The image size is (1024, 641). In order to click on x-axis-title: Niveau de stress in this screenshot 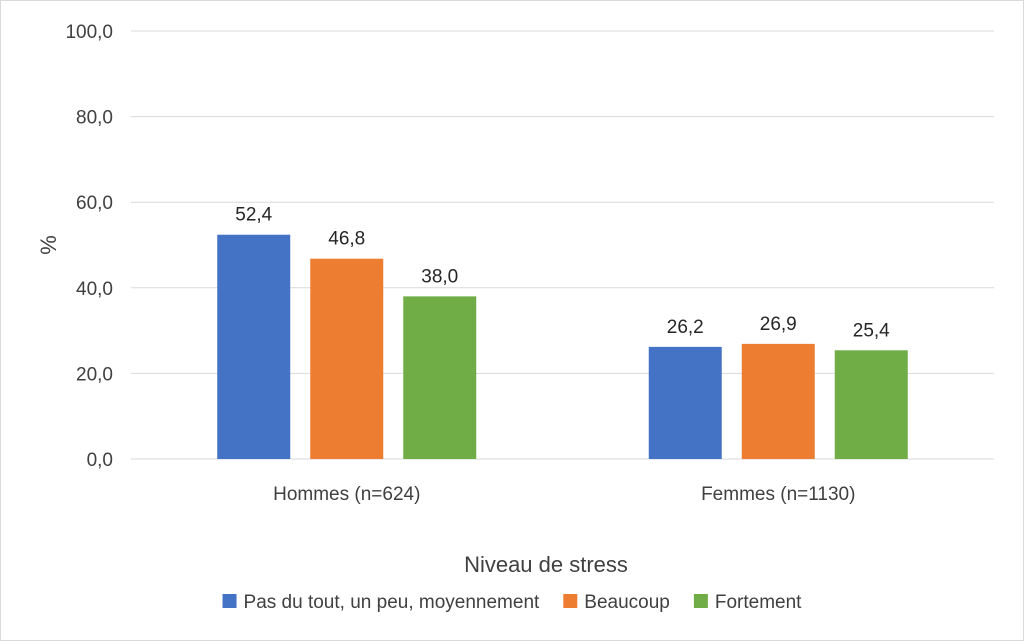, I will do `click(546, 564)`.